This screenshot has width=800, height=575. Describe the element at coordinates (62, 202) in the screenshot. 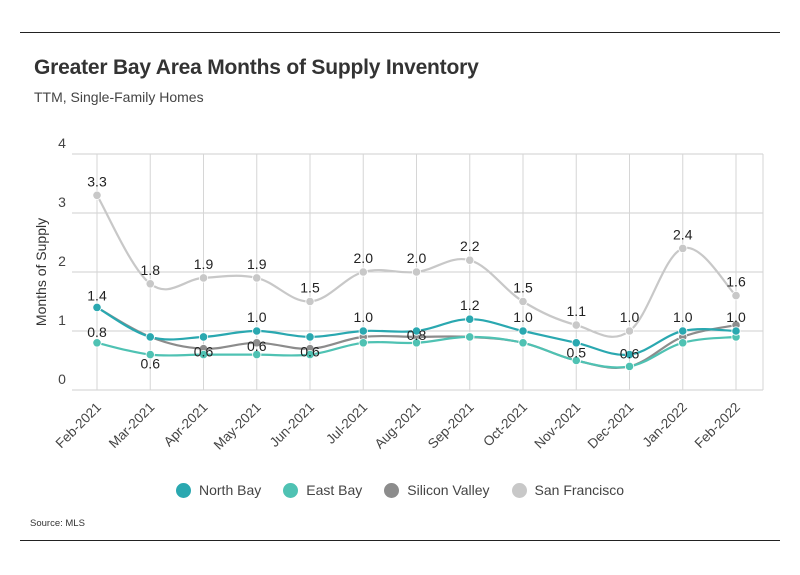

I see `y-tick-label: 3` at that location.